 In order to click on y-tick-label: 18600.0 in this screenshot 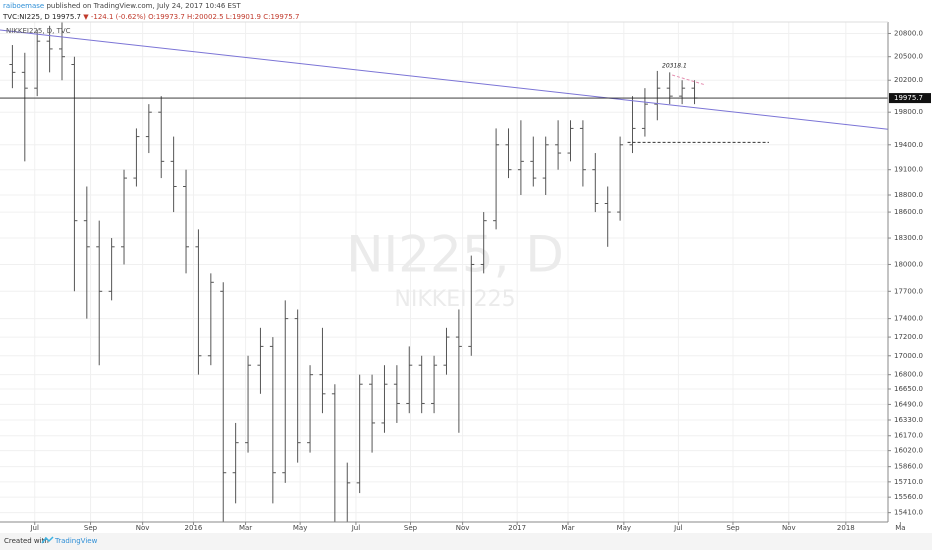, I will do `click(908, 212)`.